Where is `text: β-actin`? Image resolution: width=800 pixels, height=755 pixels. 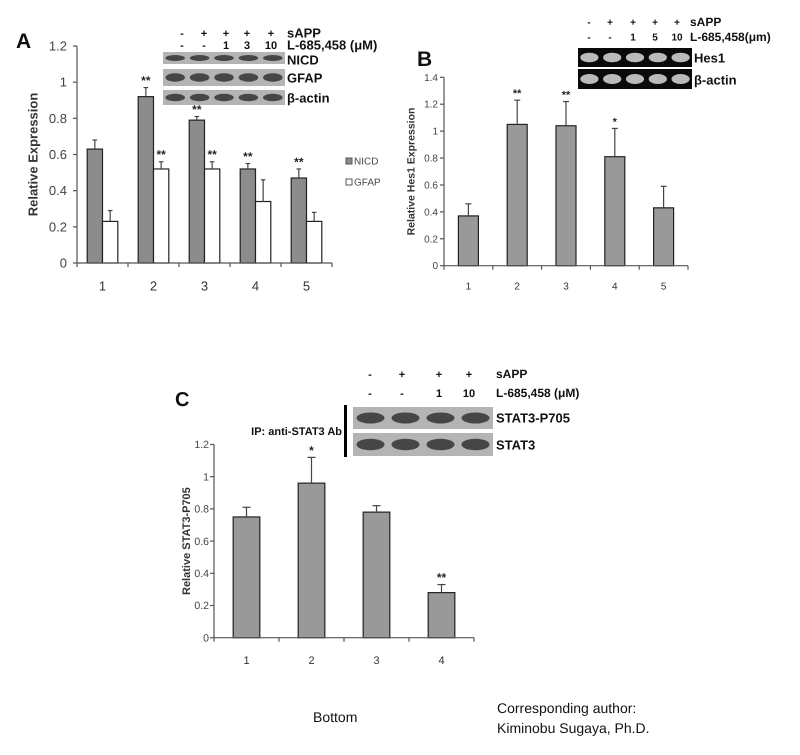
text: β-actin is located at coordinates (715, 80).